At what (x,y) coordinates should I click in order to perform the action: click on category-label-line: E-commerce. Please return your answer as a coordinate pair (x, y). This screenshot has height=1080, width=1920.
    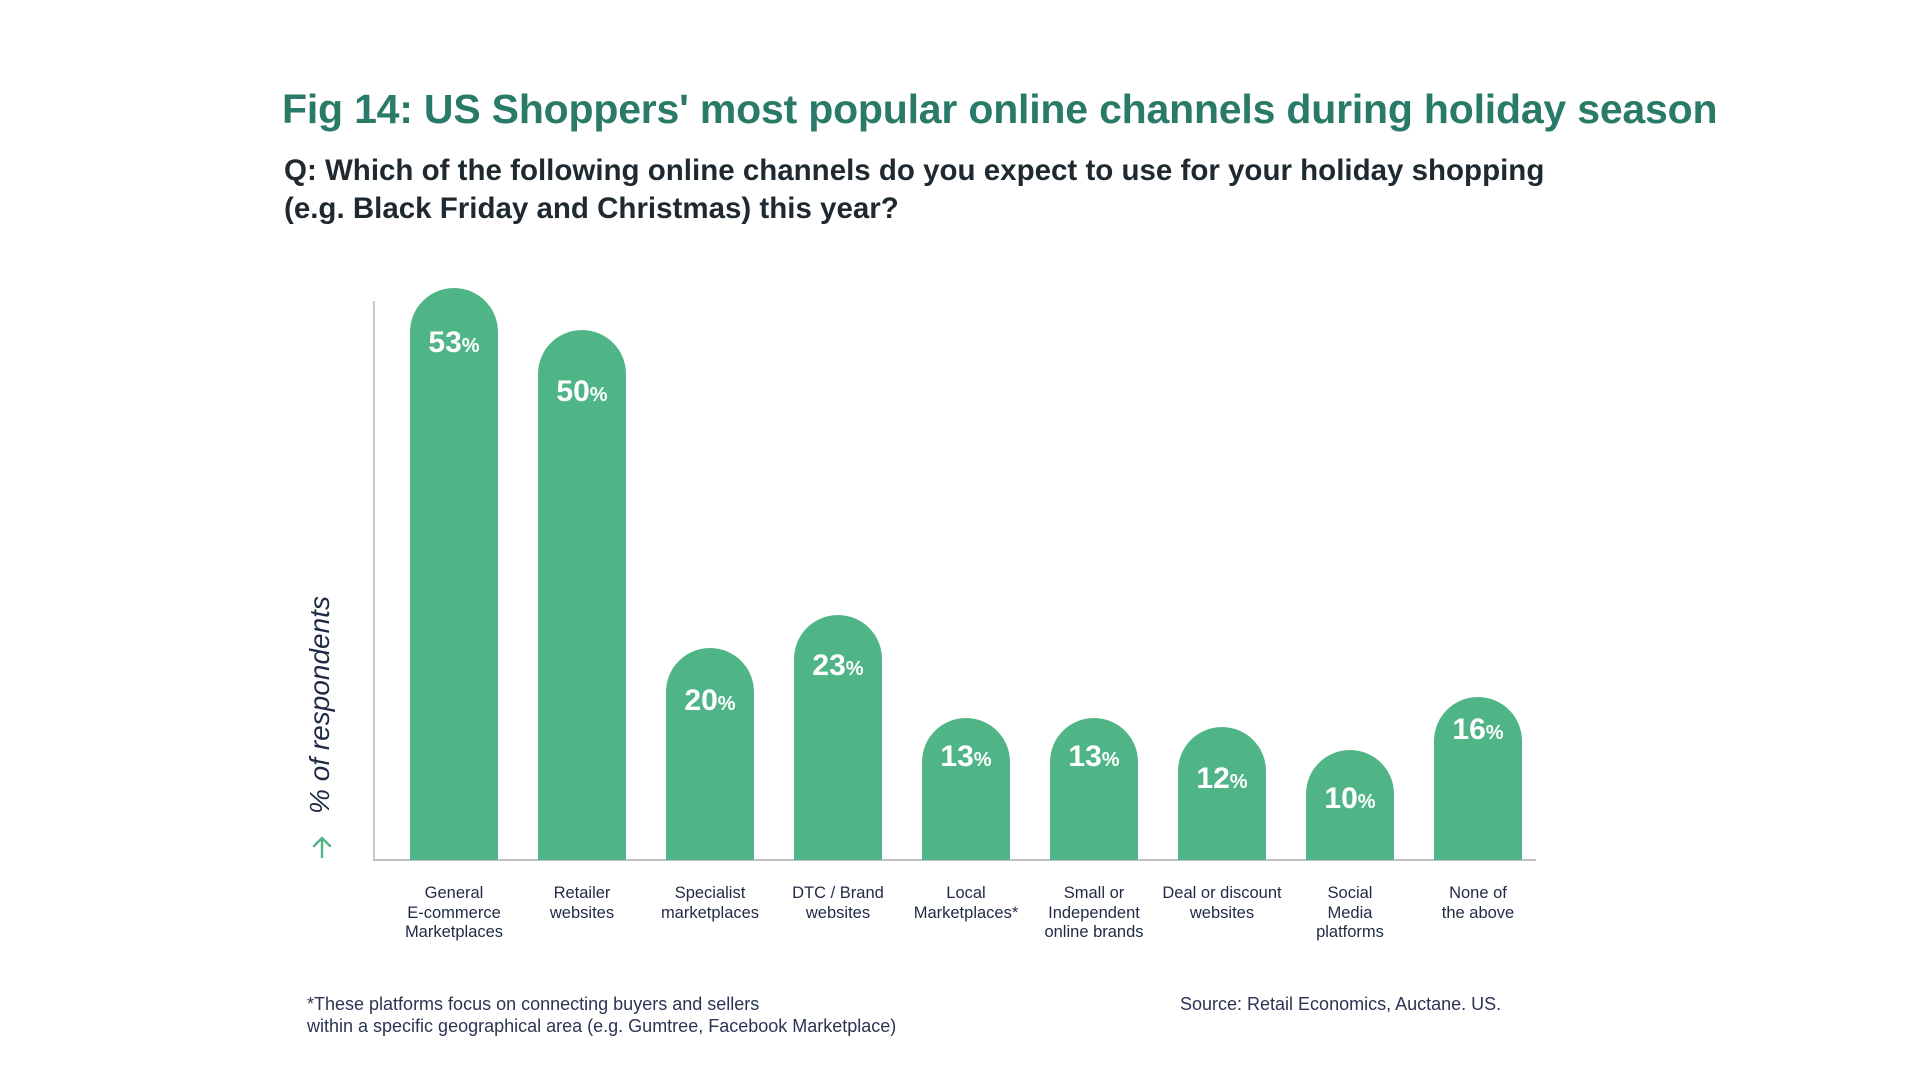
    Looking at the image, I should click on (454, 912).